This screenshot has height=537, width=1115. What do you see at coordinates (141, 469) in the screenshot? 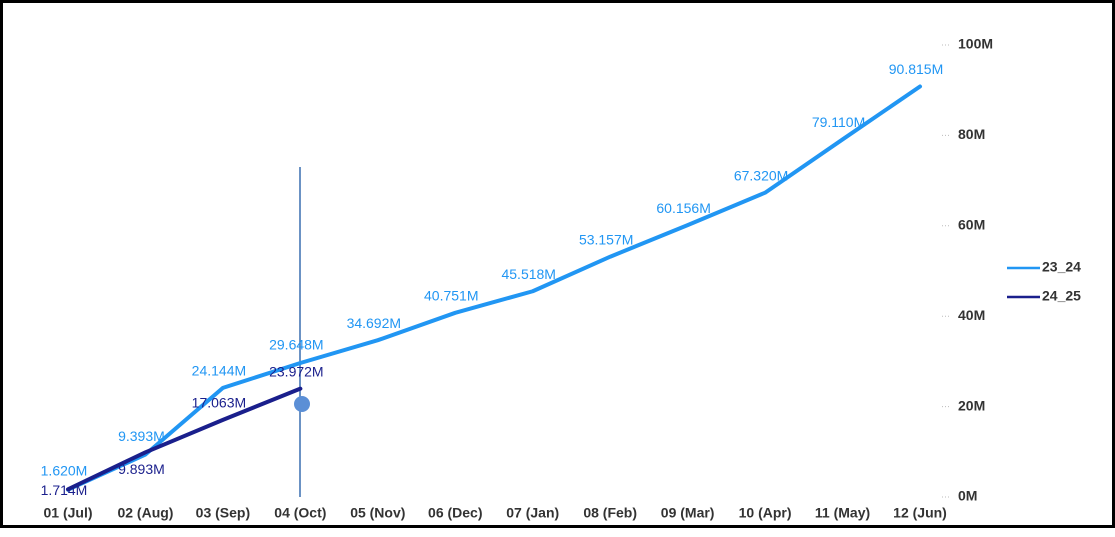
I see `data-label: 9.893M` at bounding box center [141, 469].